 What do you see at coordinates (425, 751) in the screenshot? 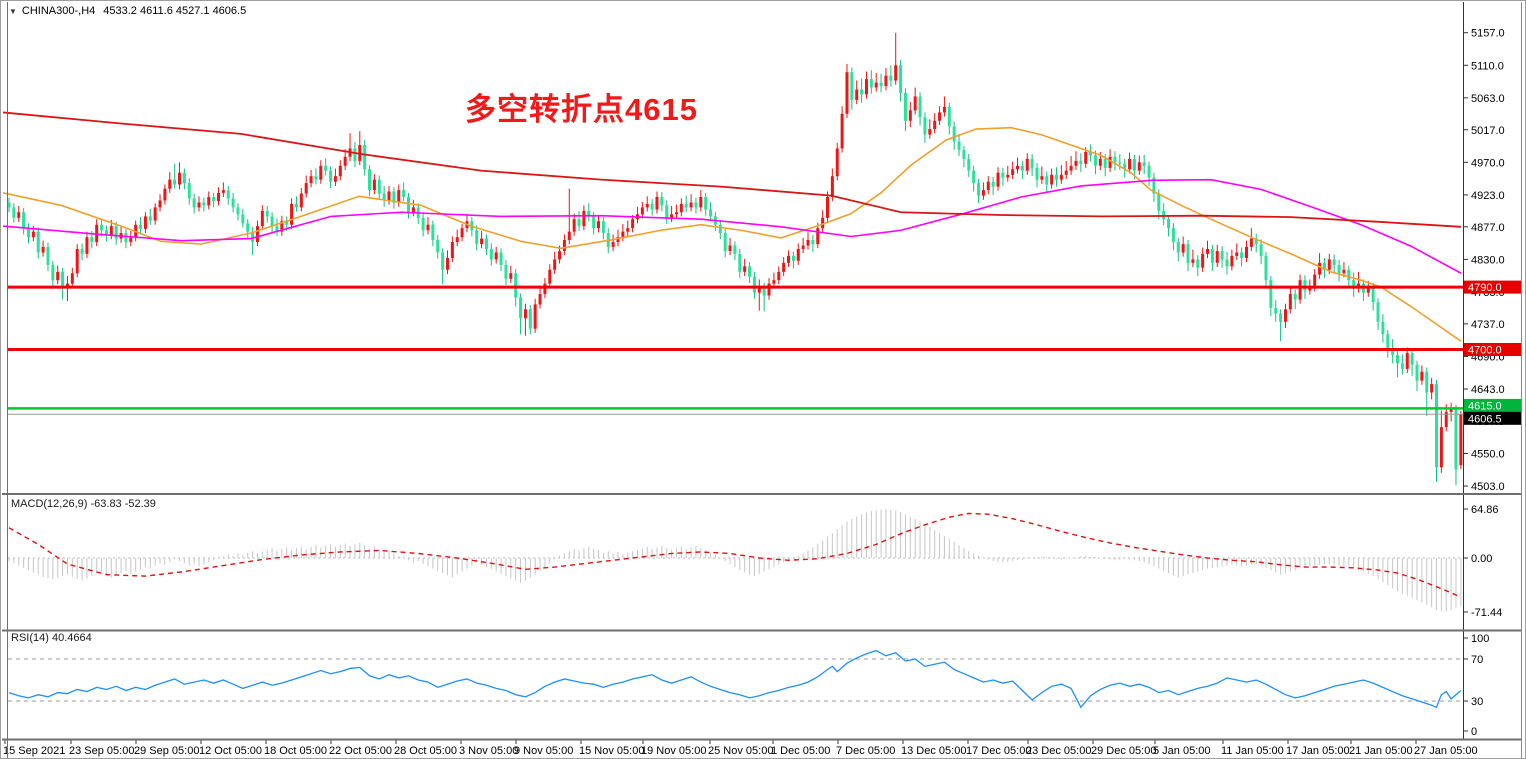
I see `time-tick-label: 28 Oct 05:00` at bounding box center [425, 751].